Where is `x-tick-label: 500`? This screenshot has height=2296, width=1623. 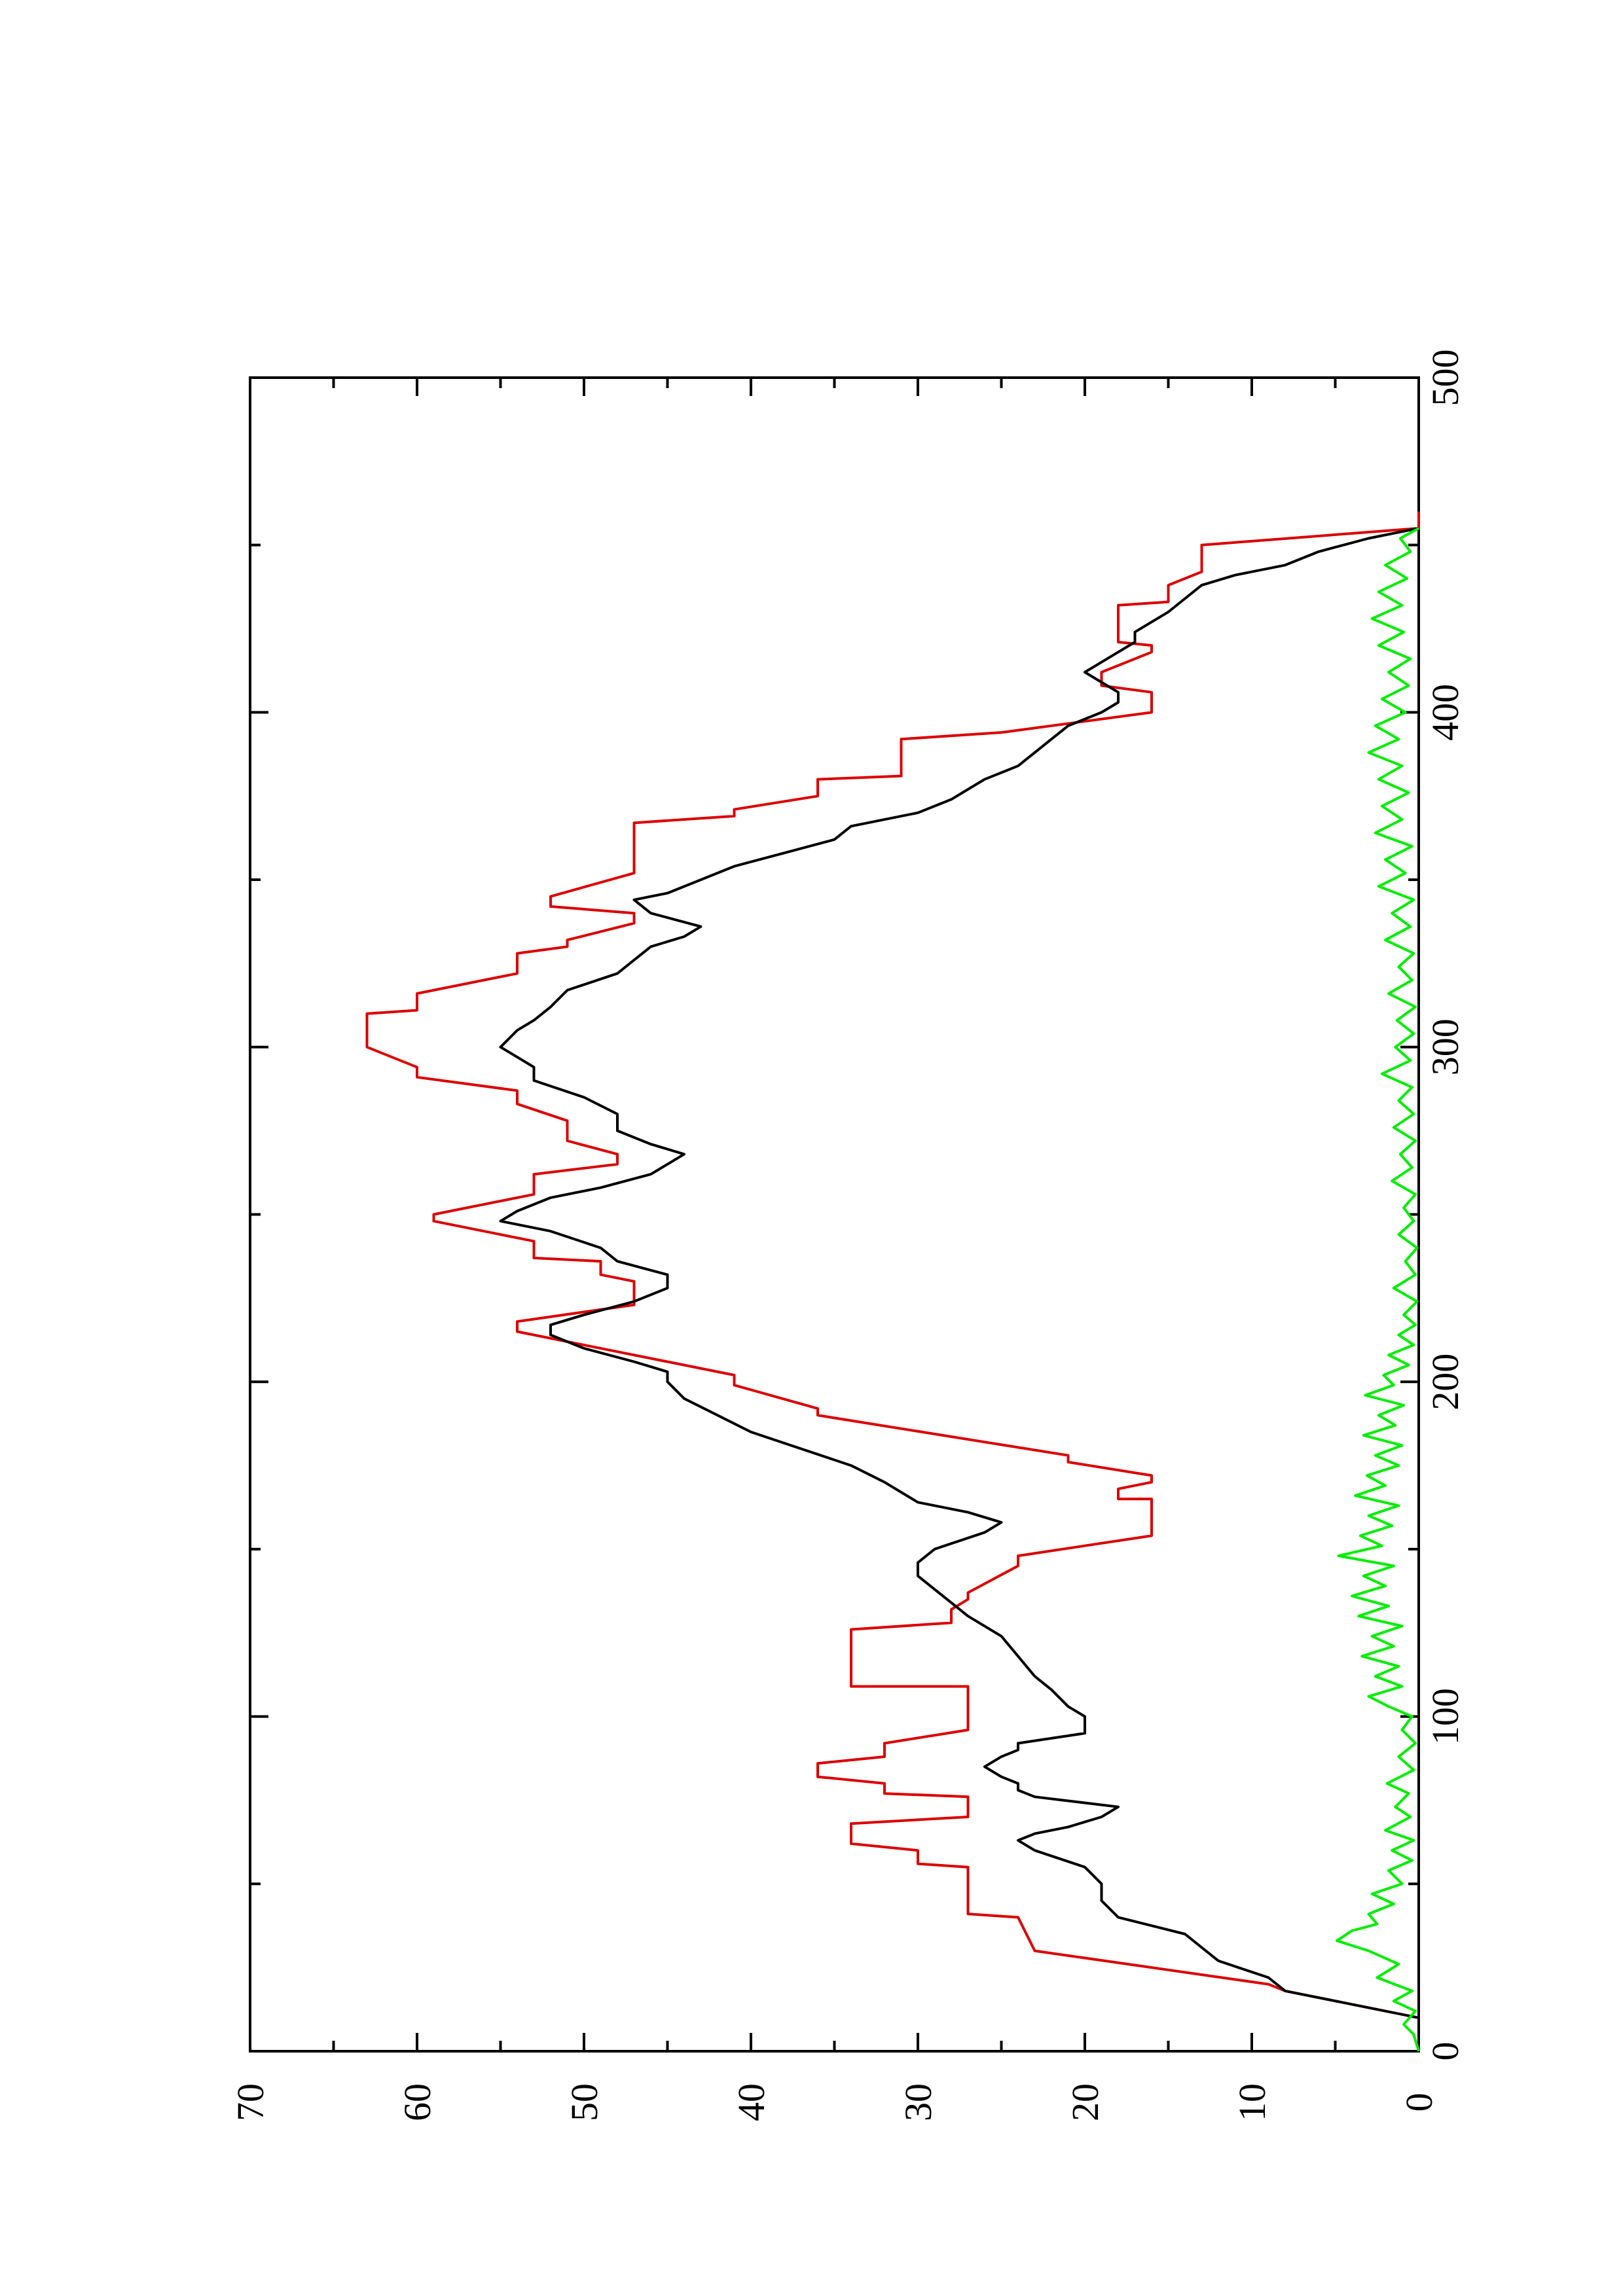 x-tick-label: 500 is located at coordinates (1445, 378).